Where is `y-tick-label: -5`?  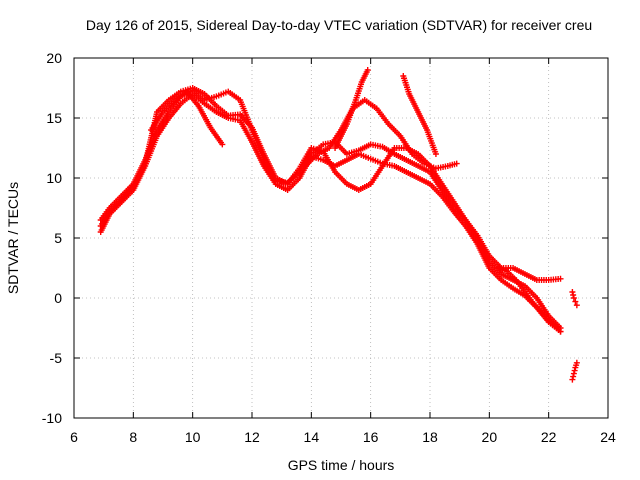
y-tick-label: -5 is located at coordinates (56, 358).